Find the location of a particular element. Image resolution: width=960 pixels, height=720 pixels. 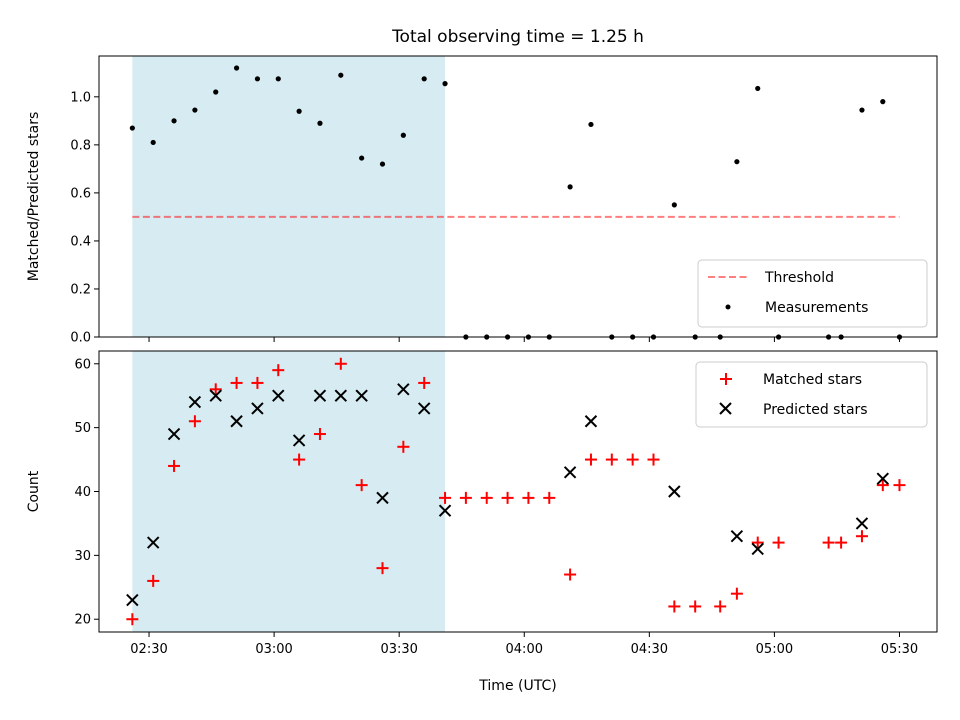

measurements-legend-label: Measurements is located at coordinates (816, 308).